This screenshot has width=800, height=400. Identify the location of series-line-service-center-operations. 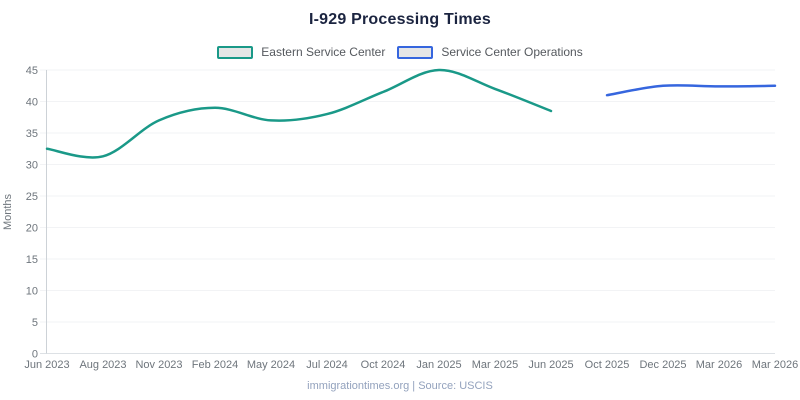
(691, 90).